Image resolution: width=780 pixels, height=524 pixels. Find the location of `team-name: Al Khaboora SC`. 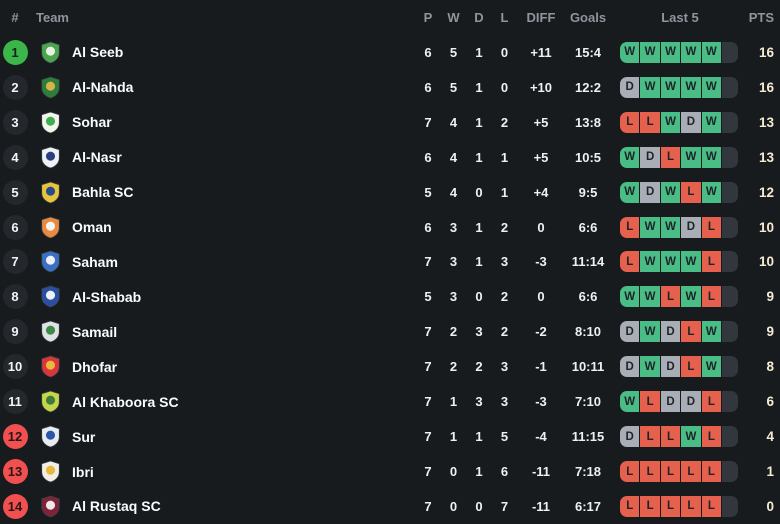

team-name: Al Khaboora SC is located at coordinates (125, 401).